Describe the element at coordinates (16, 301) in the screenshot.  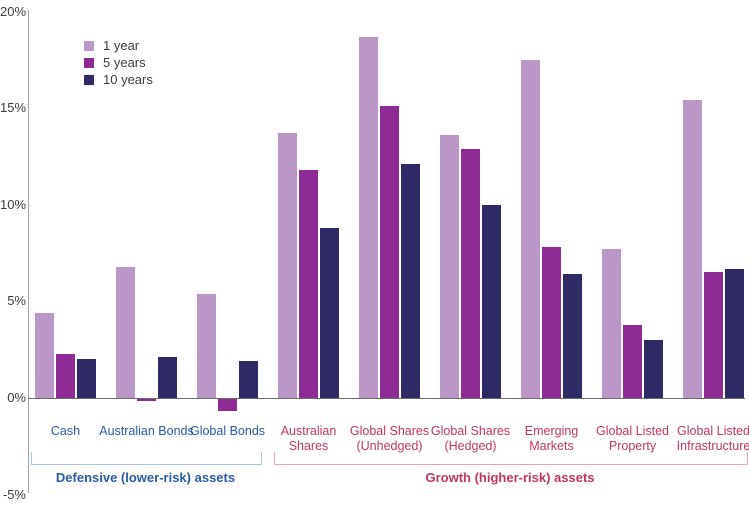
I see `y-tick-label: 5%` at that location.